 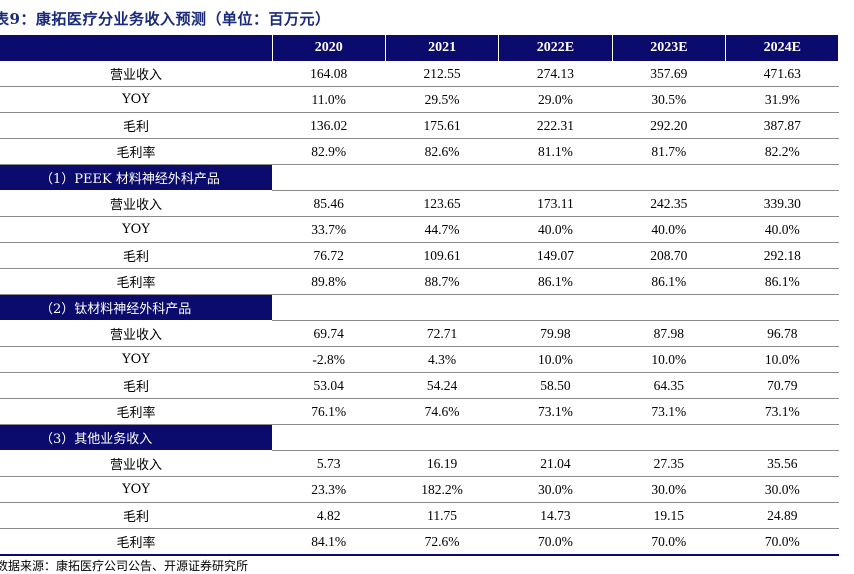 What do you see at coordinates (419, 99) in the screenshot?
I see `table-row: YOY 11.0% 29.5% 29.0% 30.5% 31.9%` at bounding box center [419, 99].